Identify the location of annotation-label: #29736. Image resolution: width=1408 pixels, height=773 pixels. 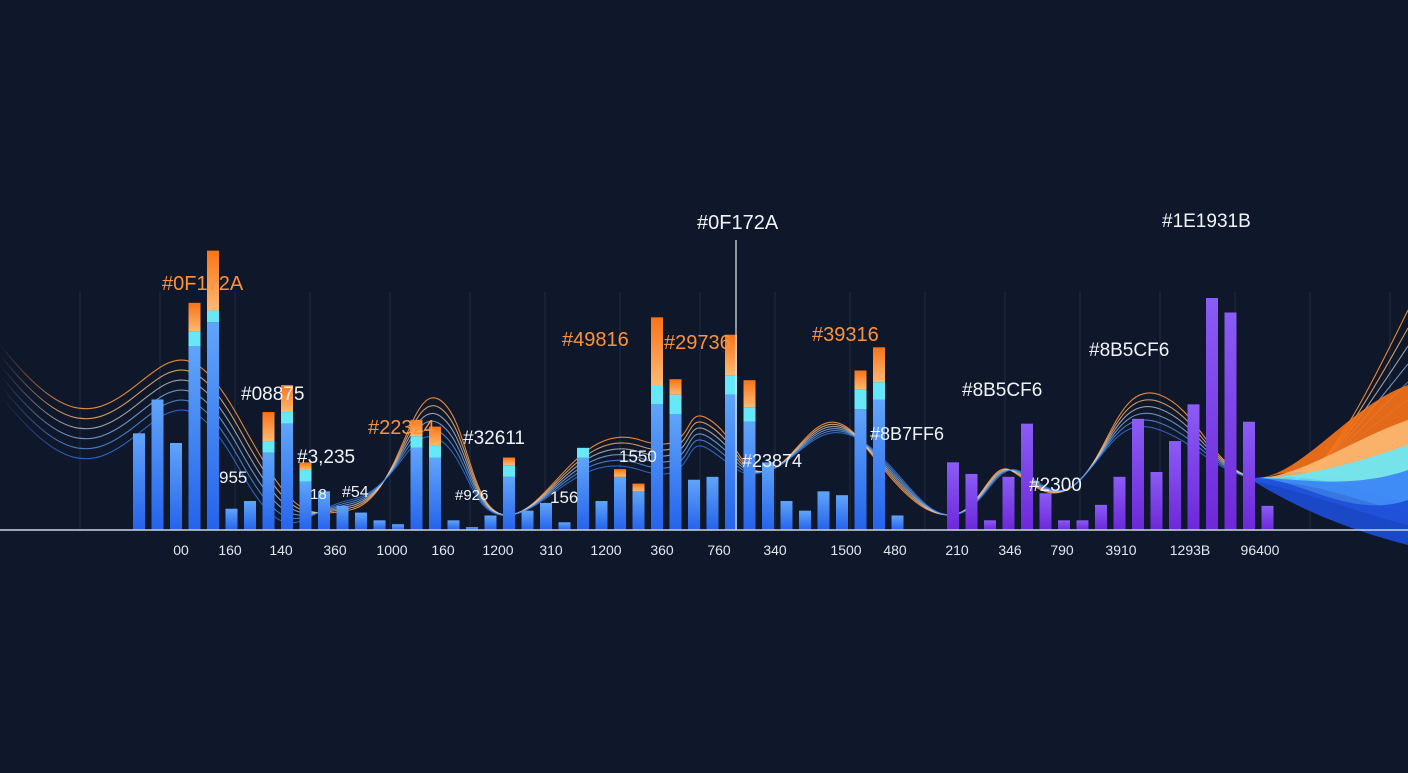
(697, 343).